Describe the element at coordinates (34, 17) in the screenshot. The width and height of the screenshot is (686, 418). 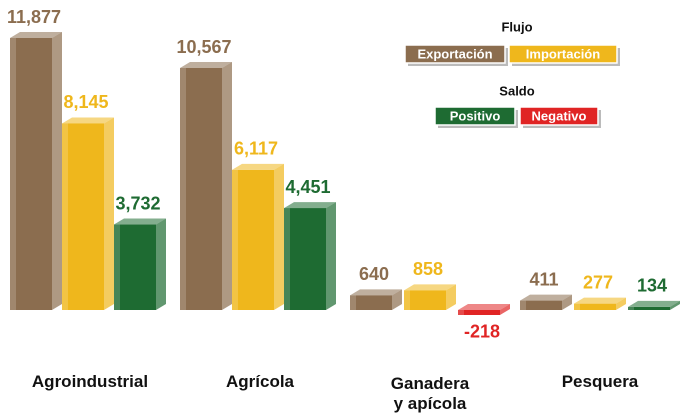
I see `value-label: 11,877` at that location.